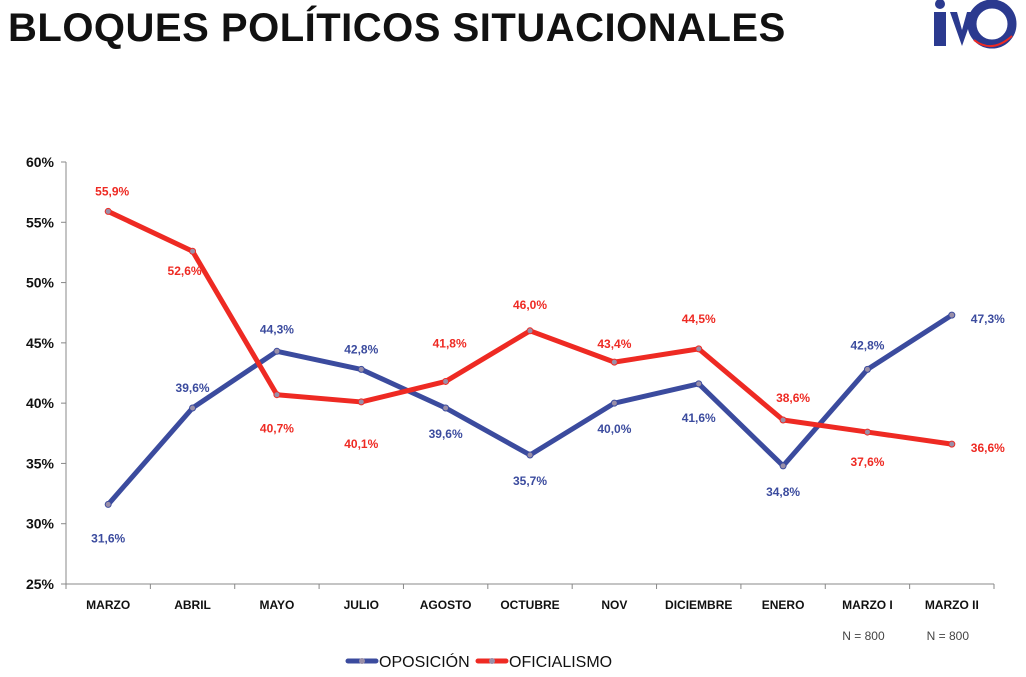 This screenshot has height=677, width=1026. I want to click on sample-notes: N = 800 N = 800, so click(905, 636).